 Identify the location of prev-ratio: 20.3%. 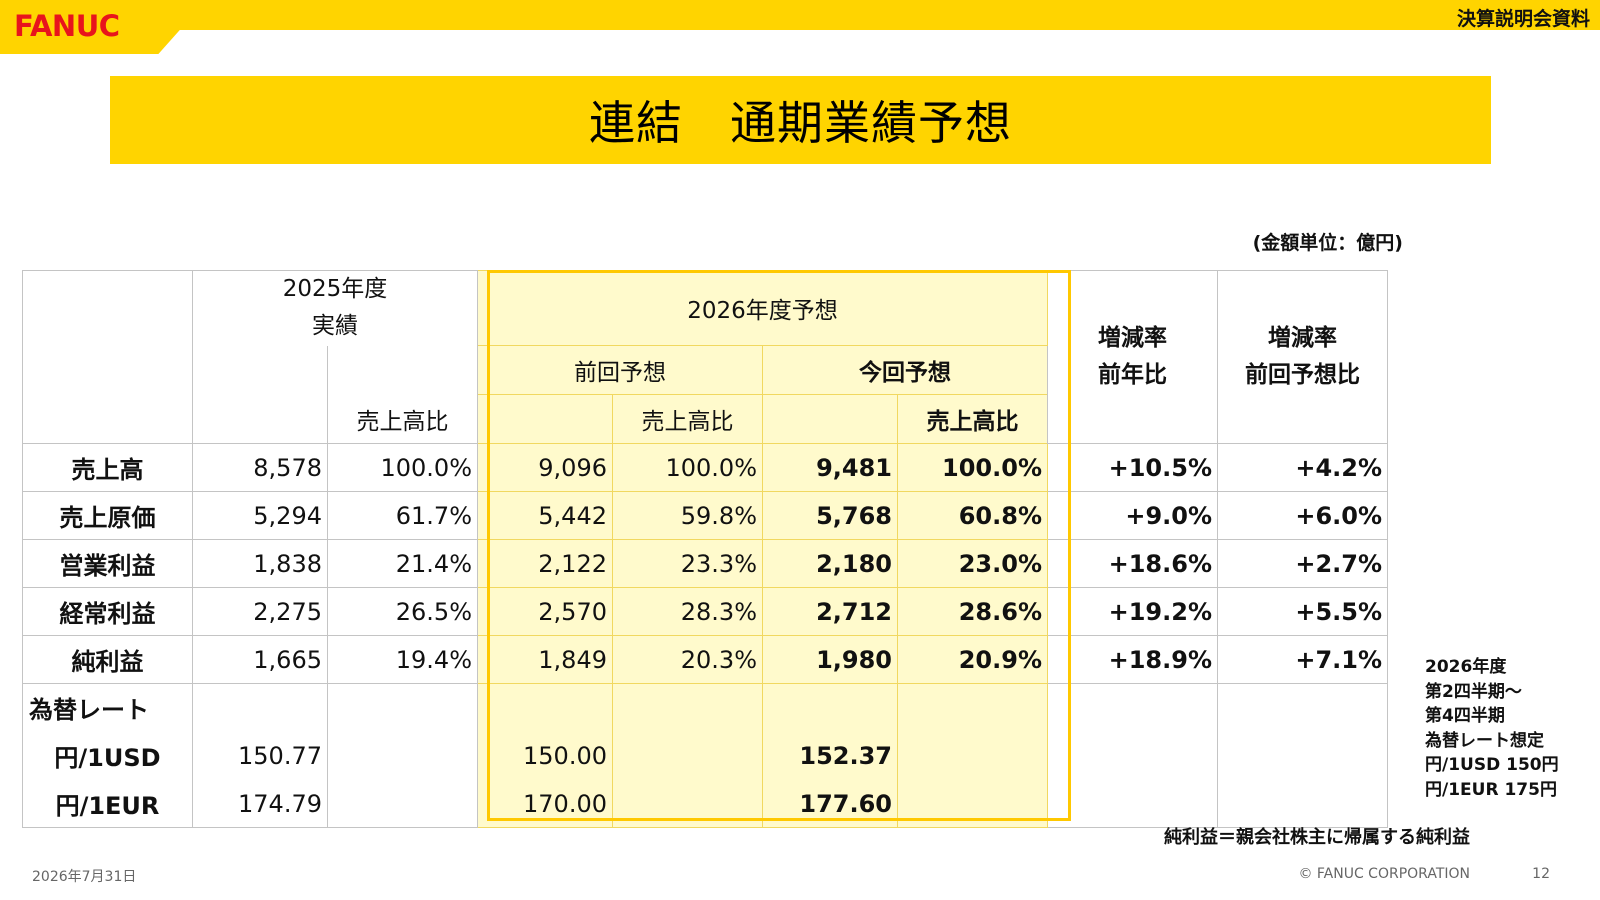
(687, 659).